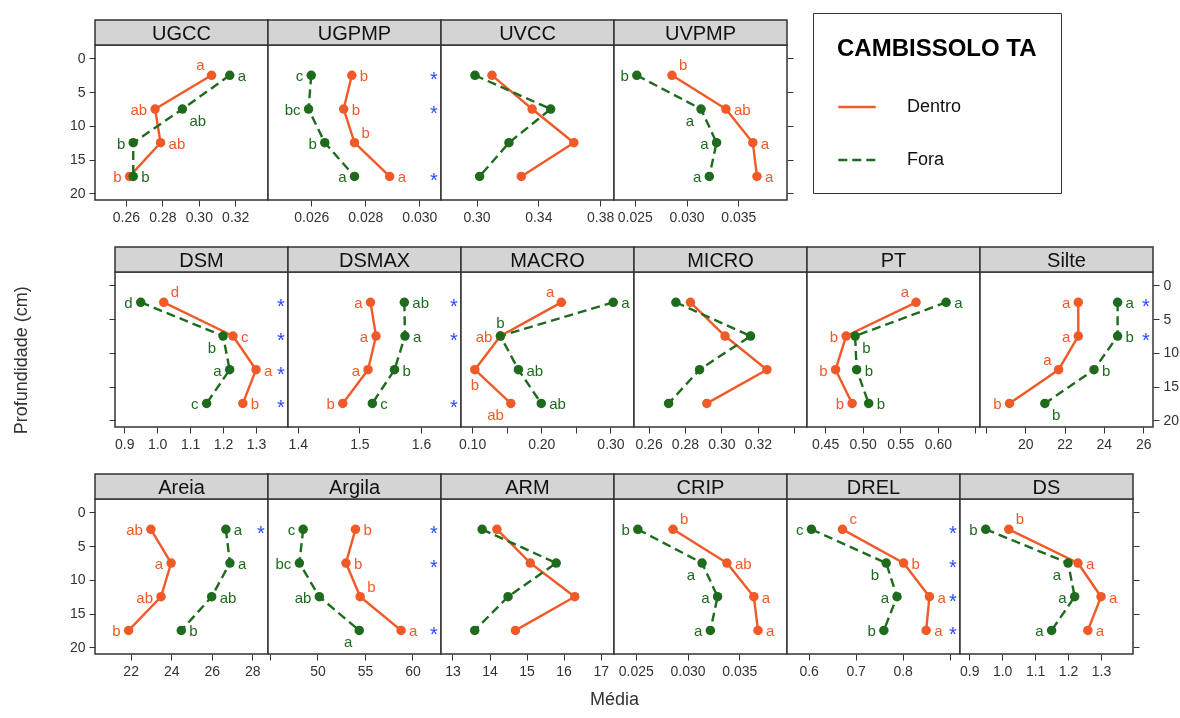 The height and width of the screenshot is (718, 1180). I want to click on x-tick-label: 1.0, so click(157, 443).